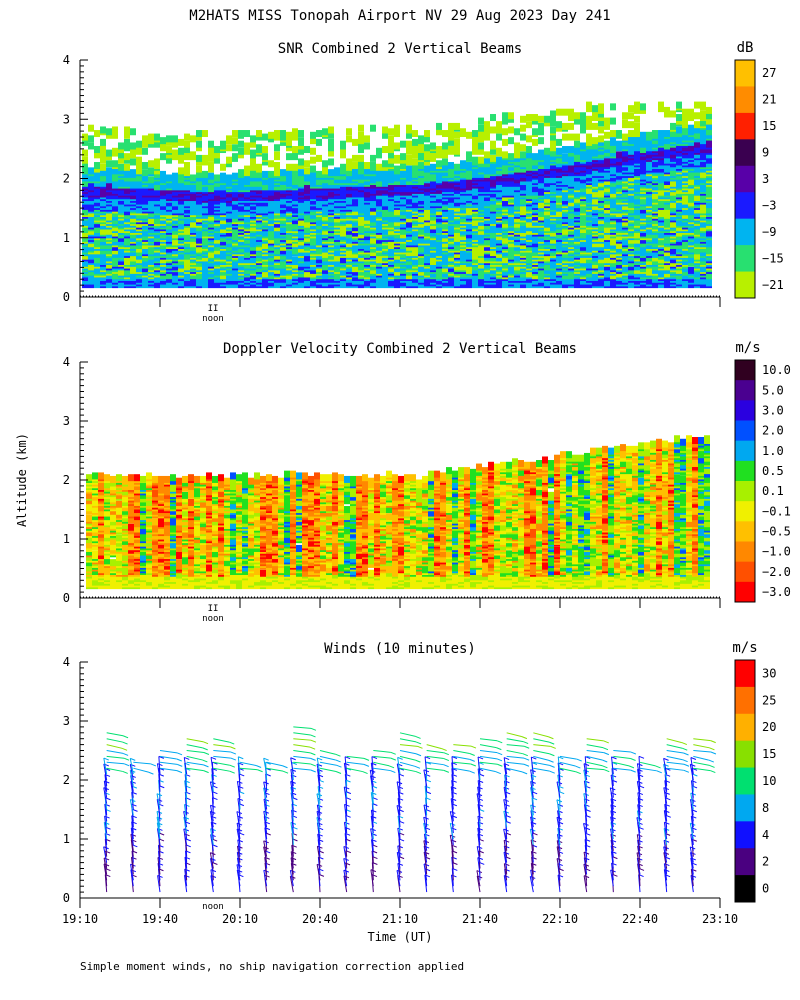  I want to click on snr-heatmap, so click(397, 195).